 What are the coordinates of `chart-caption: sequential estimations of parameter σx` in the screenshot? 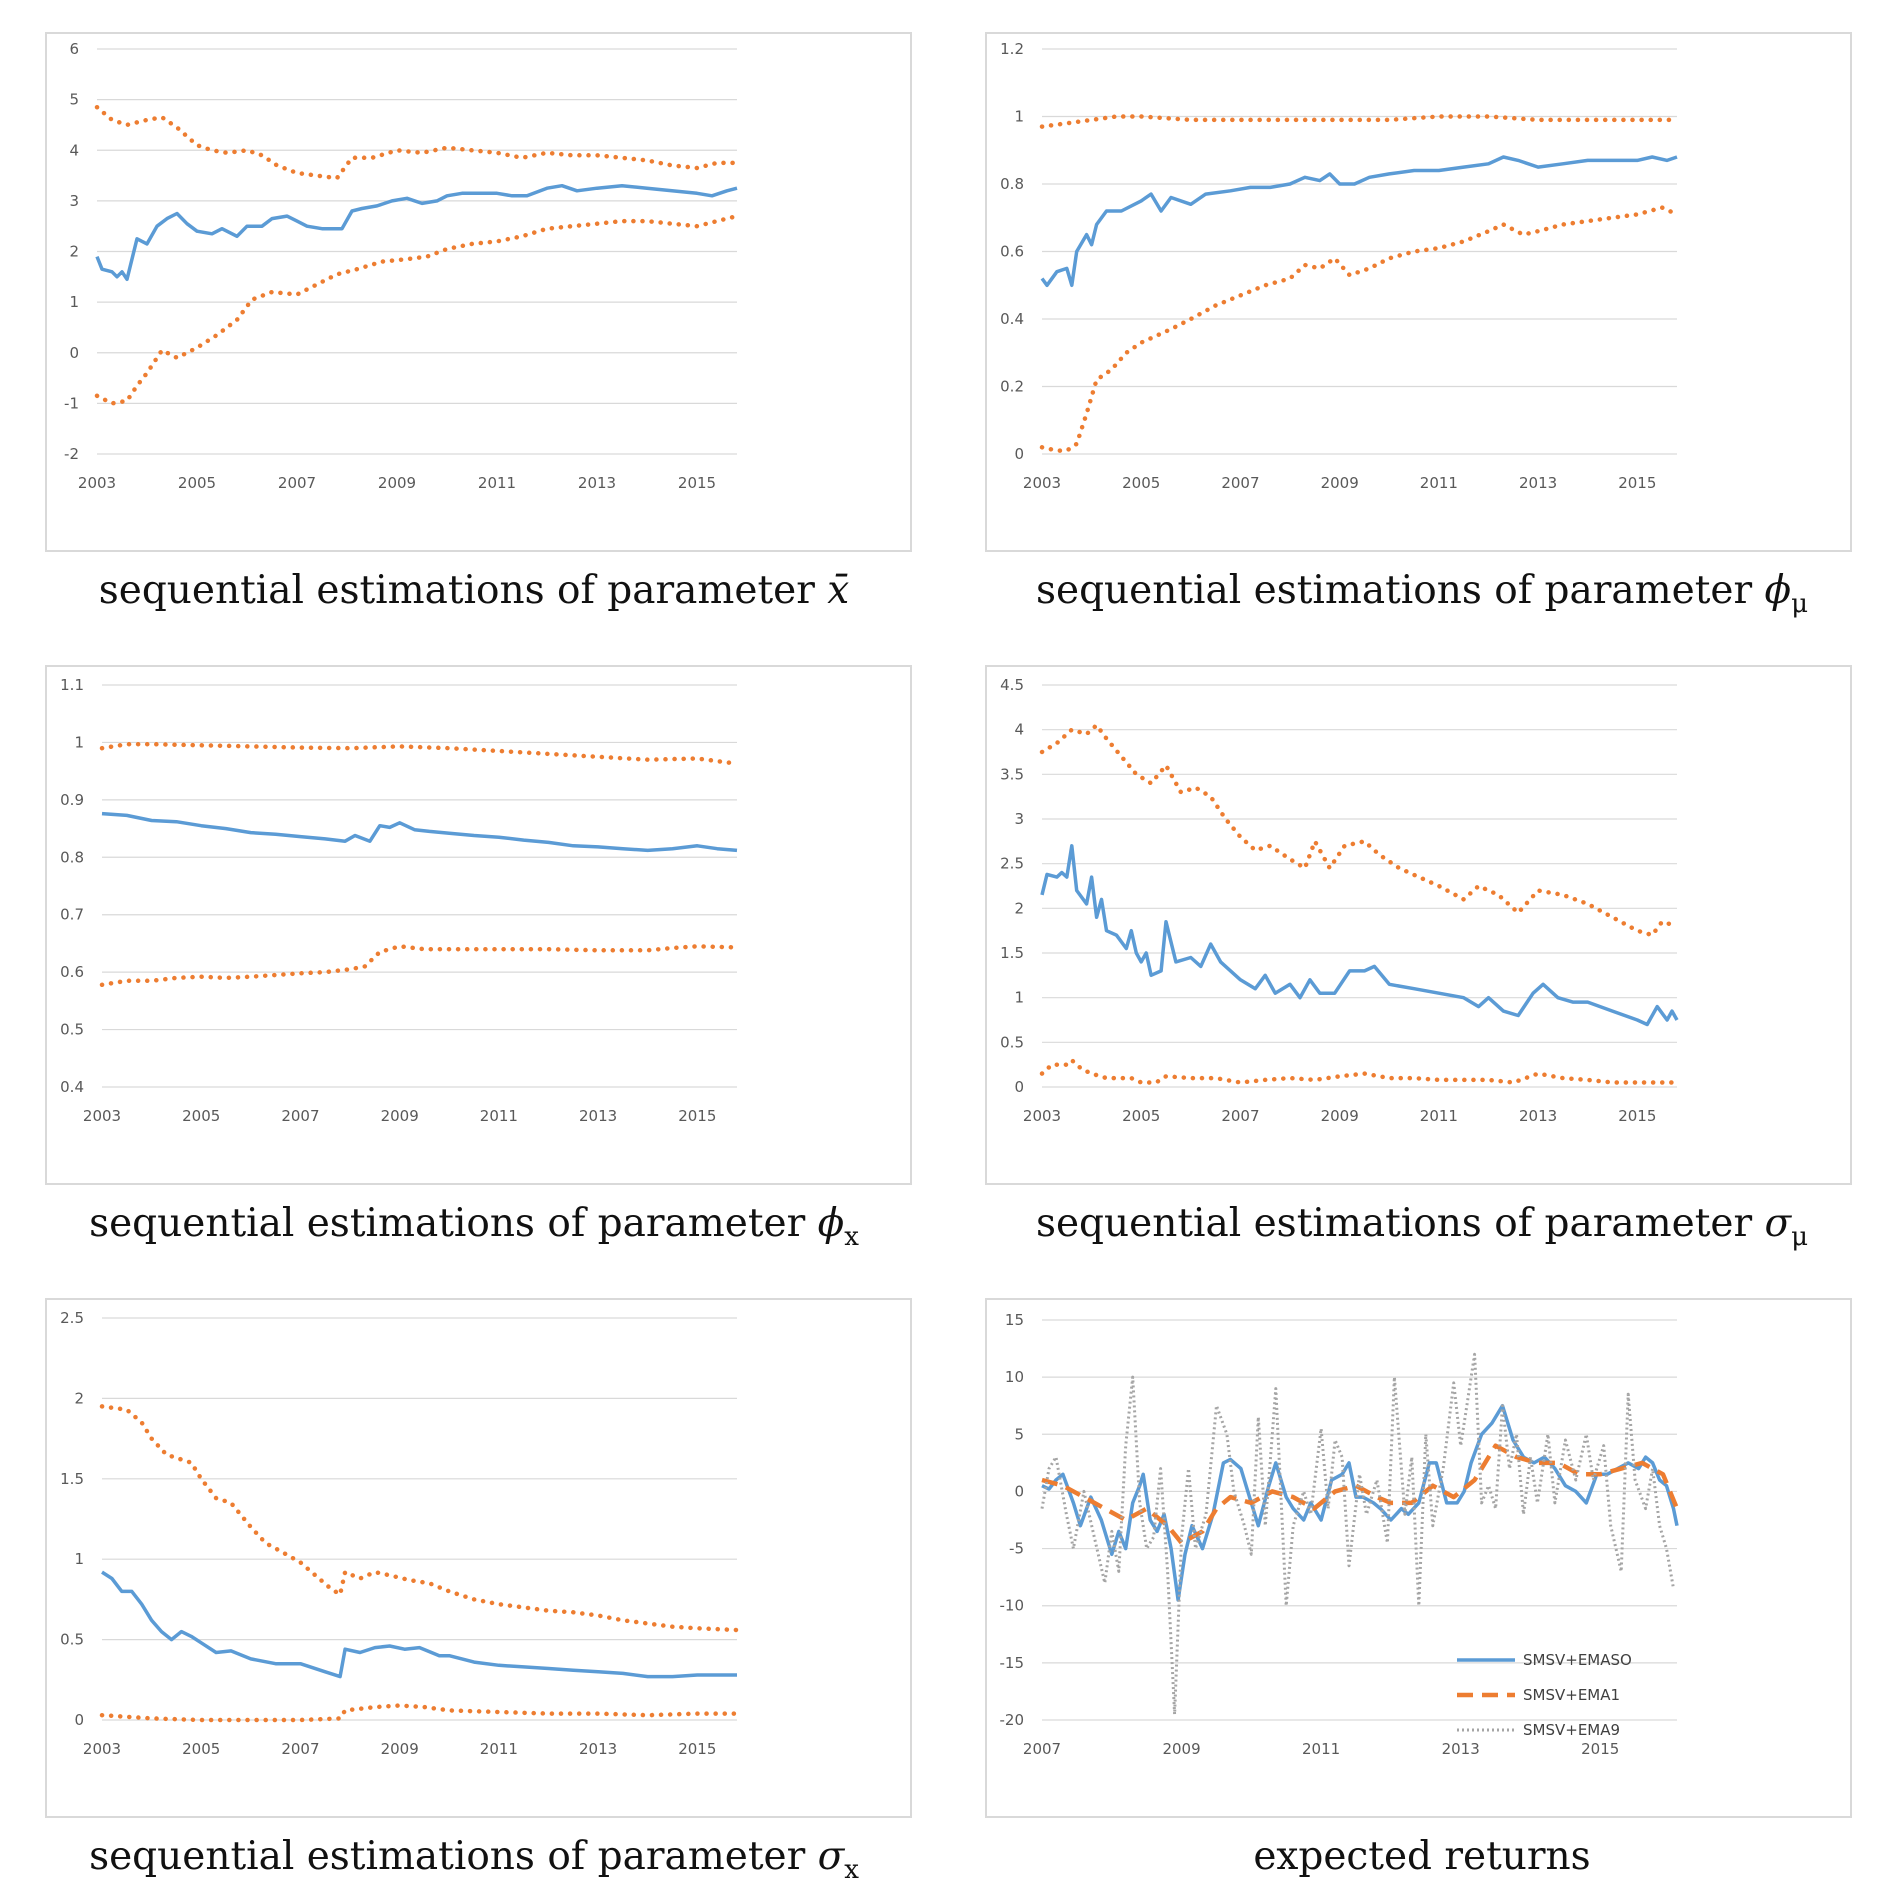 It's located at (474, 1859).